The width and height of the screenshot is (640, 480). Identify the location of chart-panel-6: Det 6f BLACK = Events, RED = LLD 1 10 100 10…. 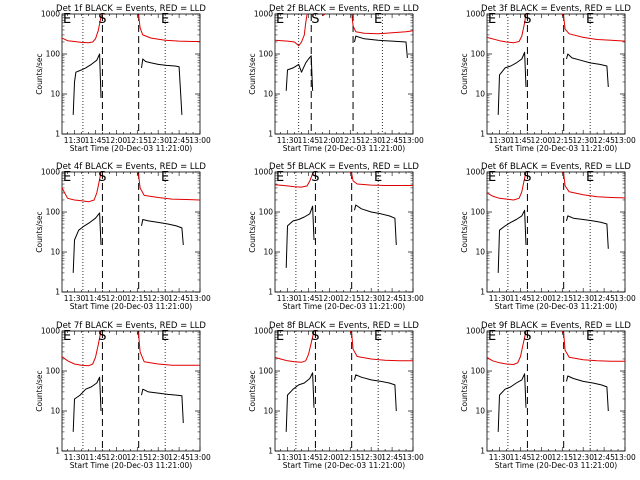
(548, 236).